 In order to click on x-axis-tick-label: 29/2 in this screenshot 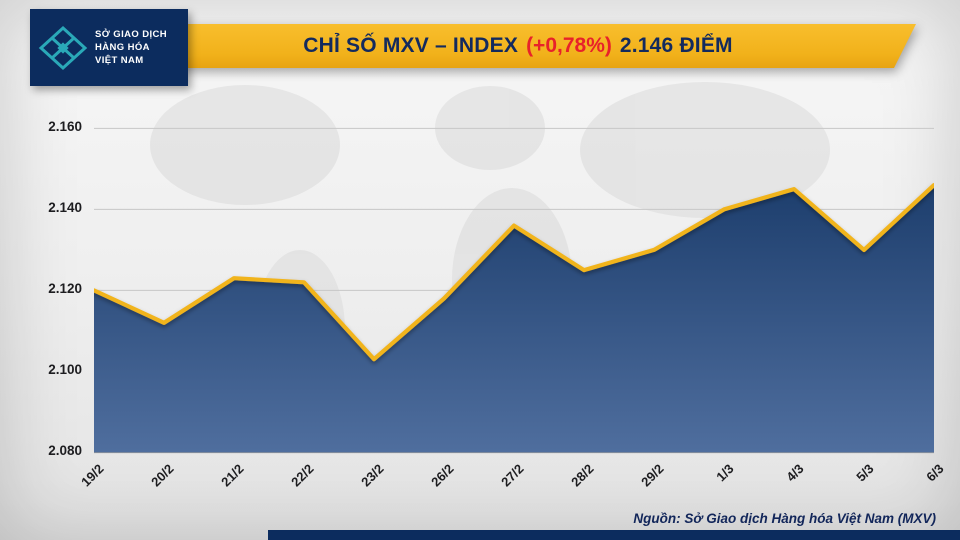, I will do `click(652, 475)`.